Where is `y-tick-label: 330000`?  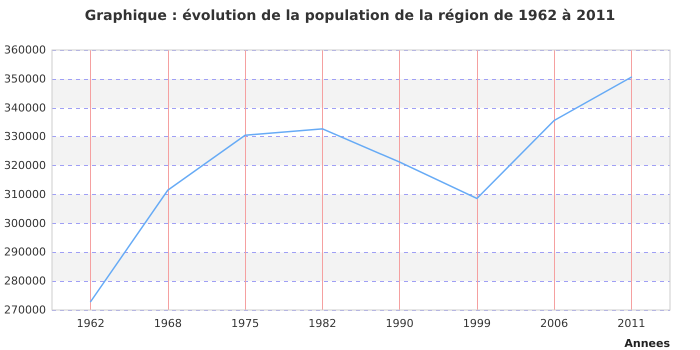 y-tick-label: 330000 is located at coordinates (25, 137).